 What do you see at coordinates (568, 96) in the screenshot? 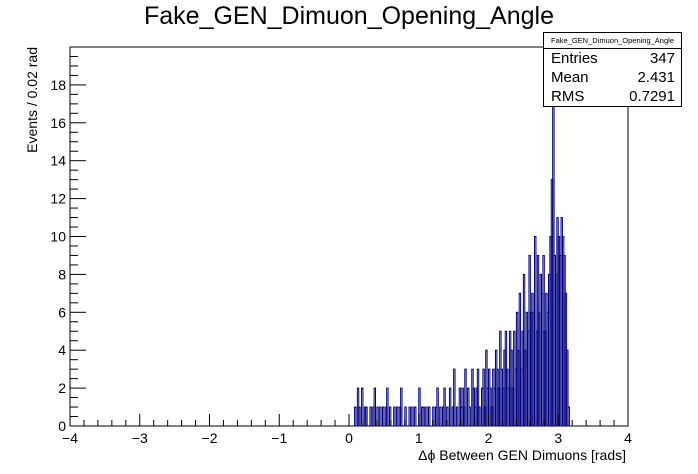
I see `rms-label: RMS` at bounding box center [568, 96].